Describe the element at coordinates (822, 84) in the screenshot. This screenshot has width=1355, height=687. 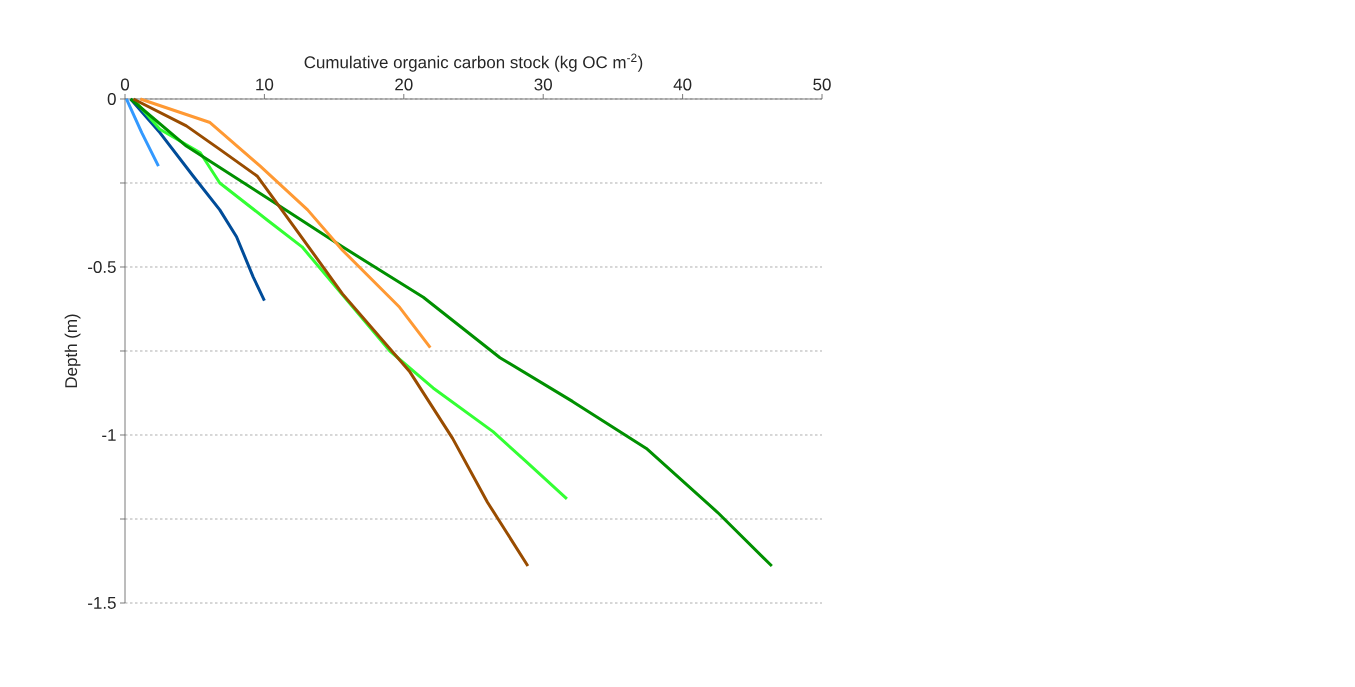
I see `x-tick-label: 50` at that location.